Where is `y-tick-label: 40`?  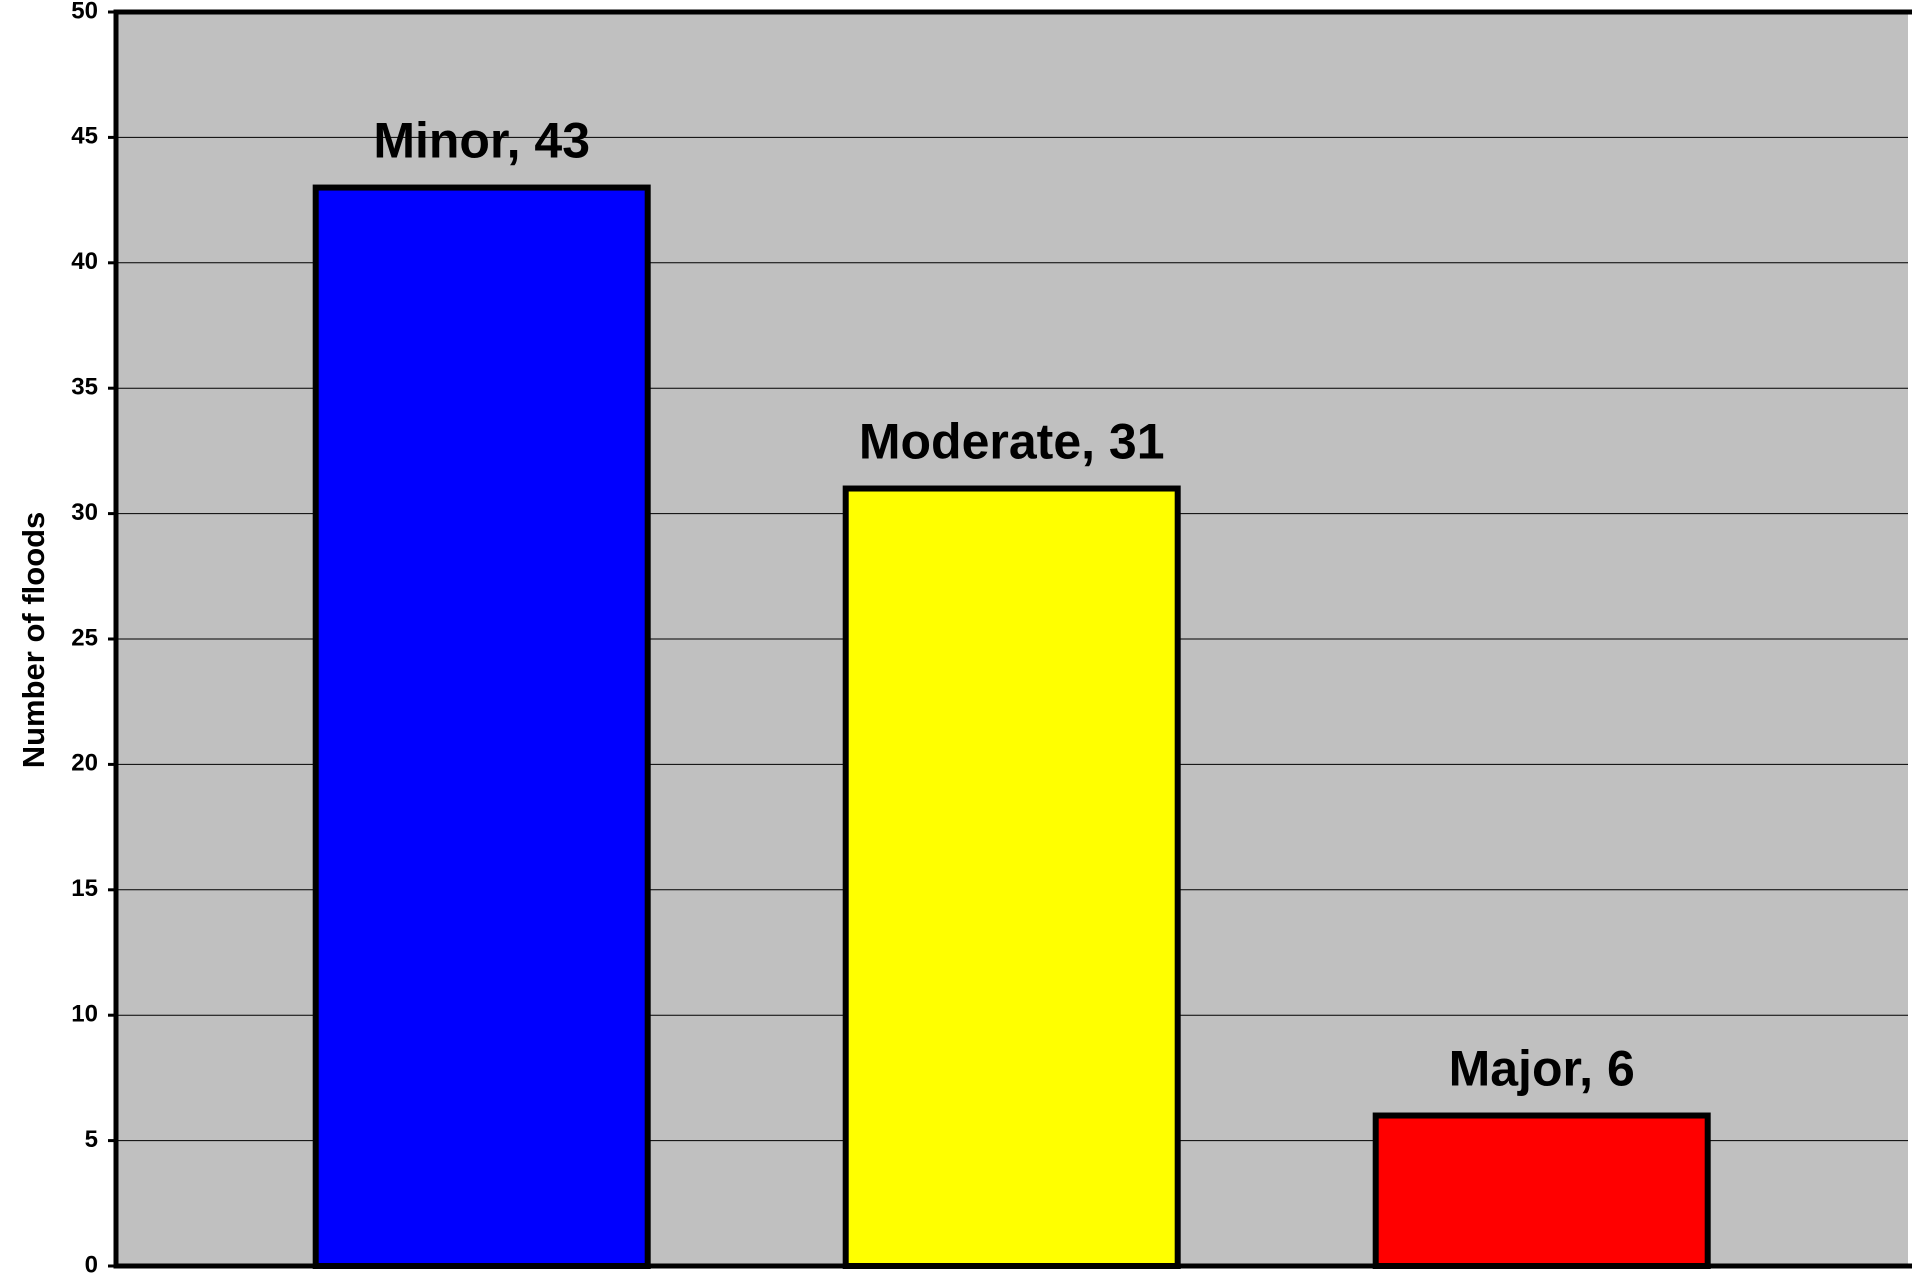 y-tick-label: 40 is located at coordinates (84, 261).